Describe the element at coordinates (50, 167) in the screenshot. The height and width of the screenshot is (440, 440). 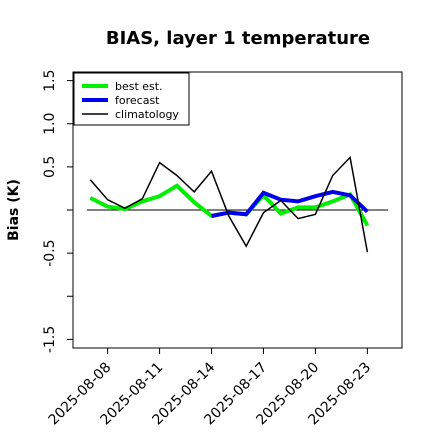
I see `y-tick-label: 0.5` at that location.